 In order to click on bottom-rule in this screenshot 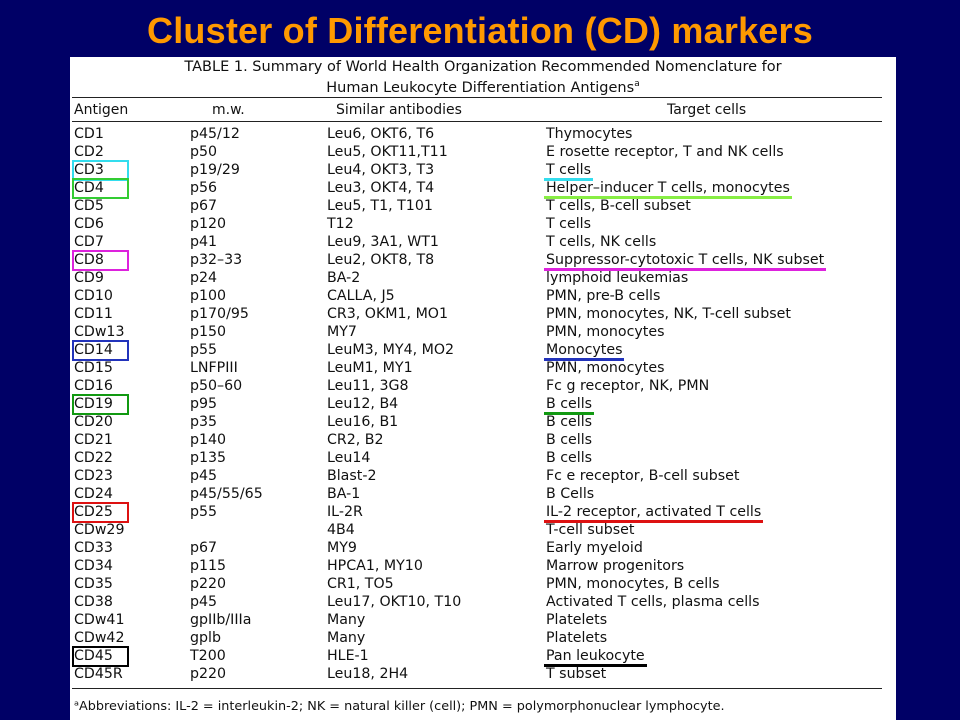, I will do `click(477, 688)`.